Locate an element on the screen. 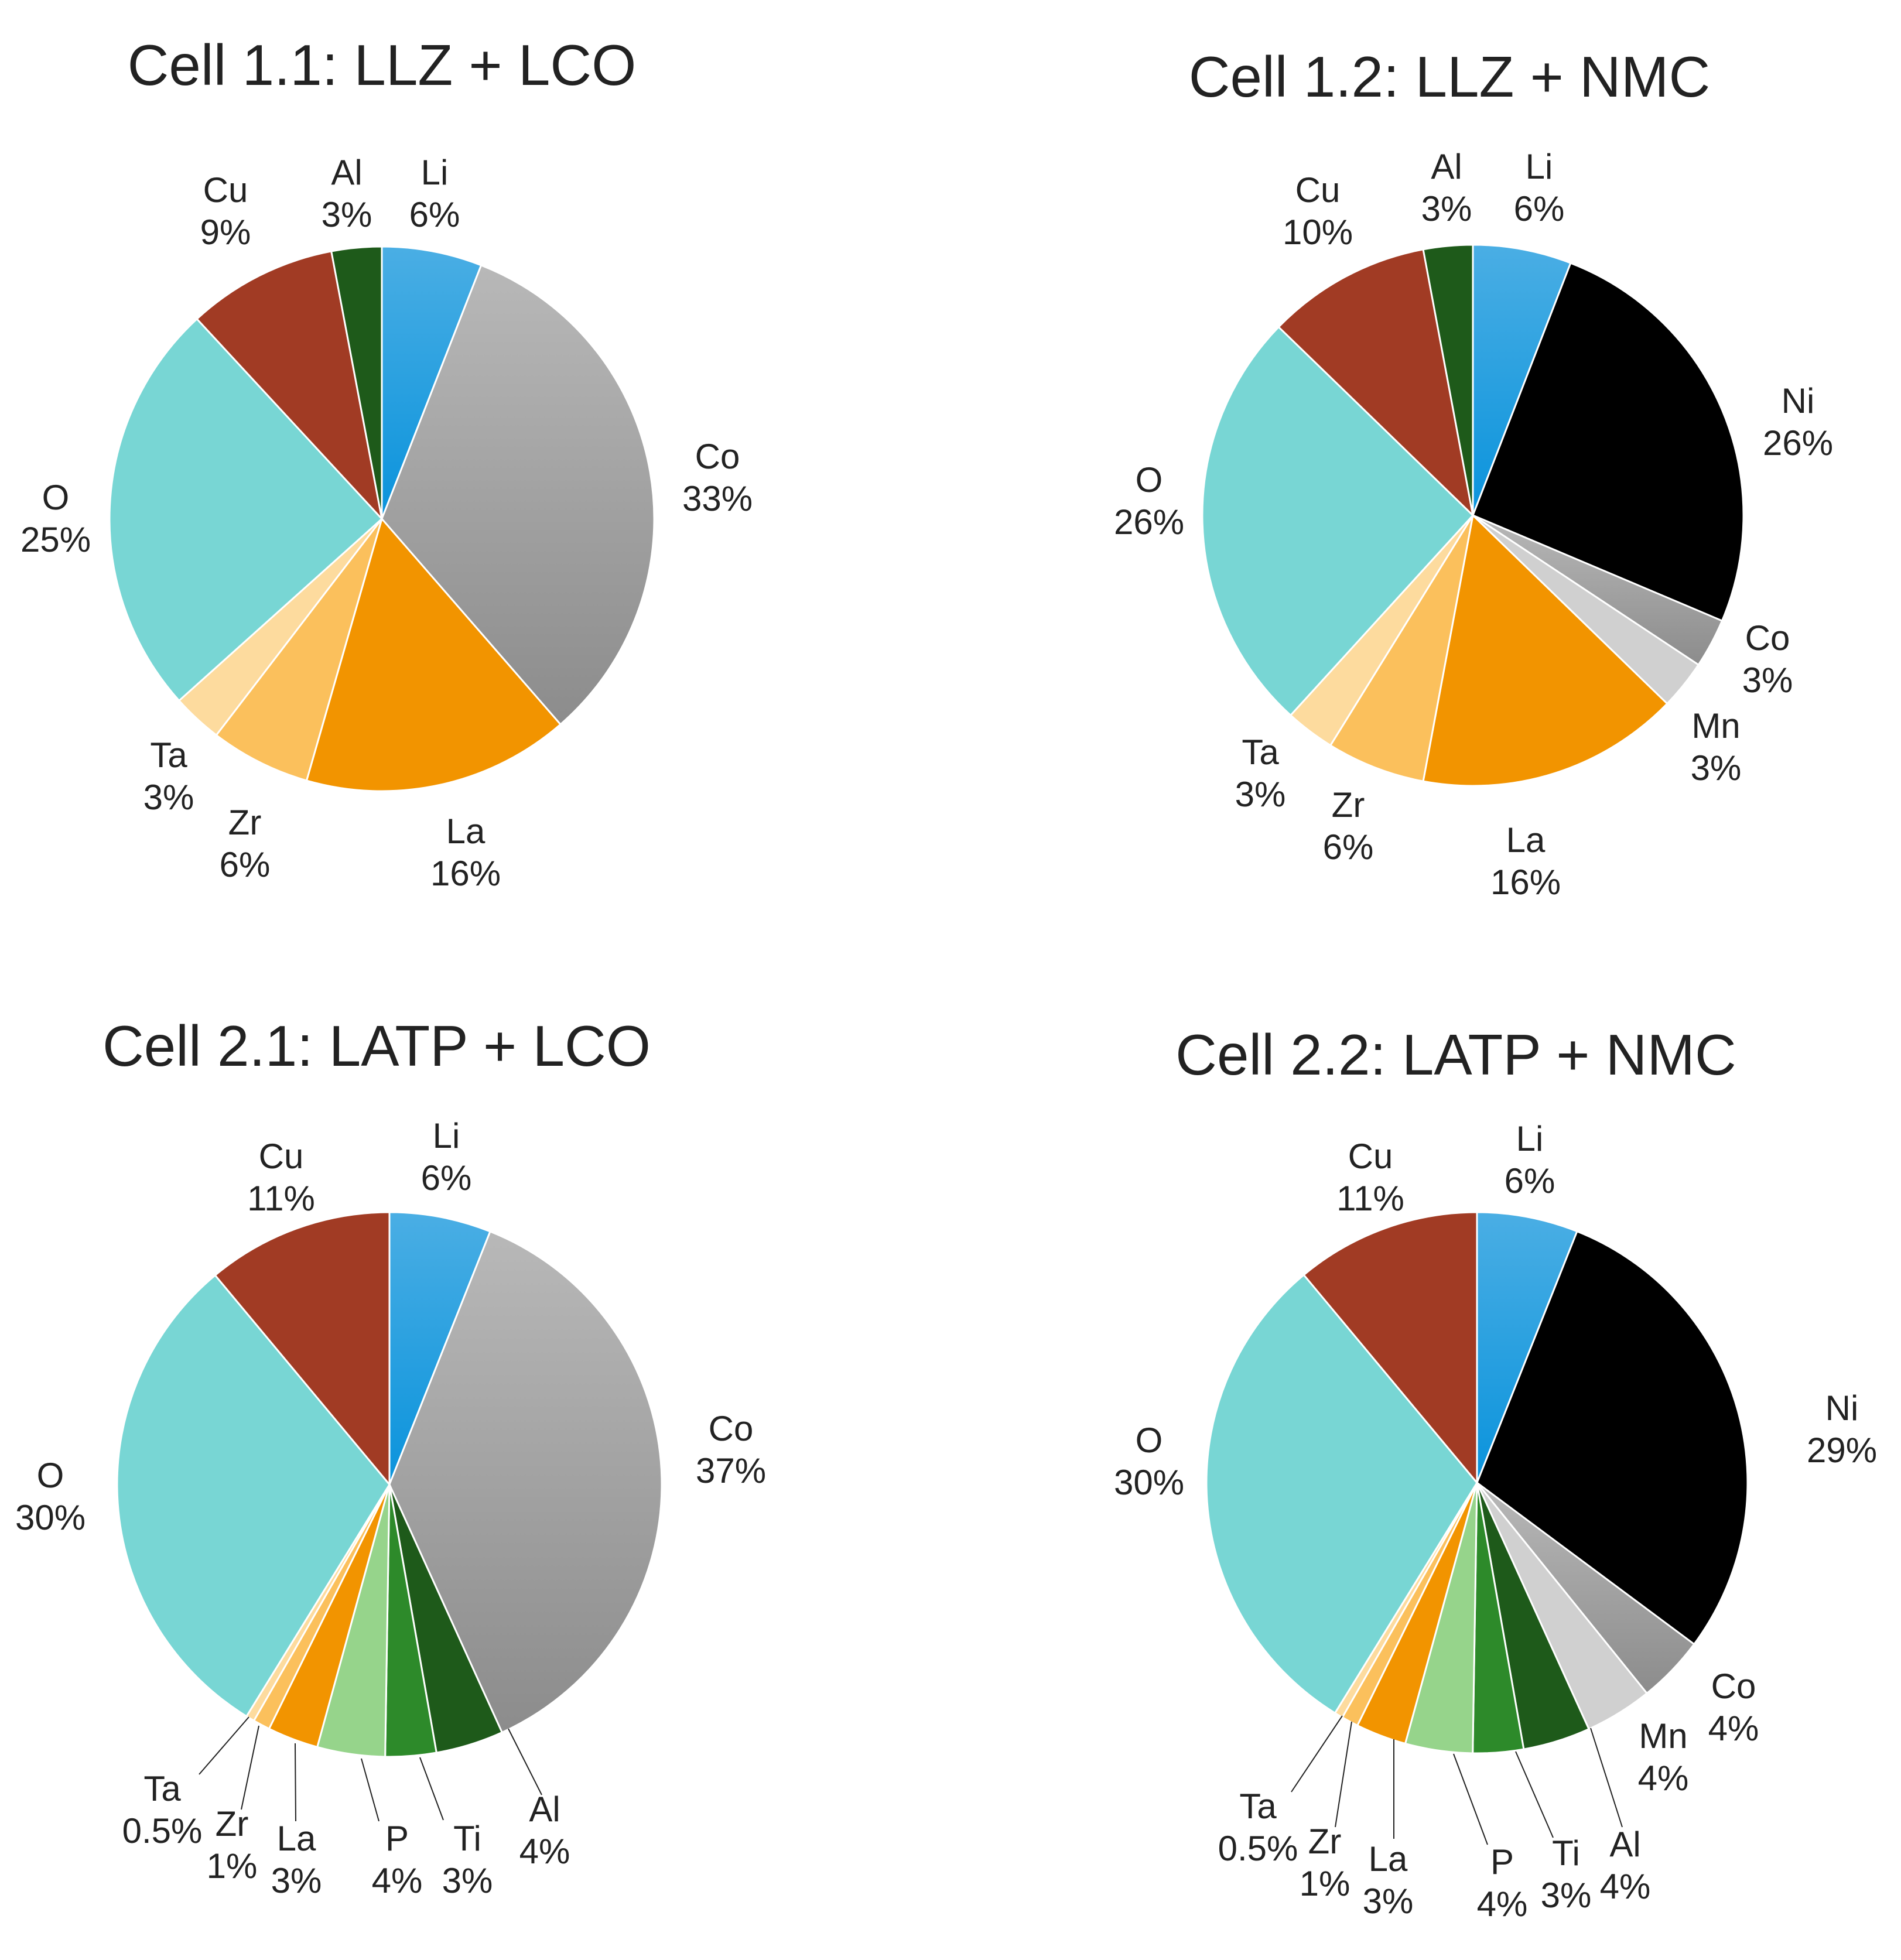  data-label-ta: Ta 3% is located at coordinates (1260, 774).